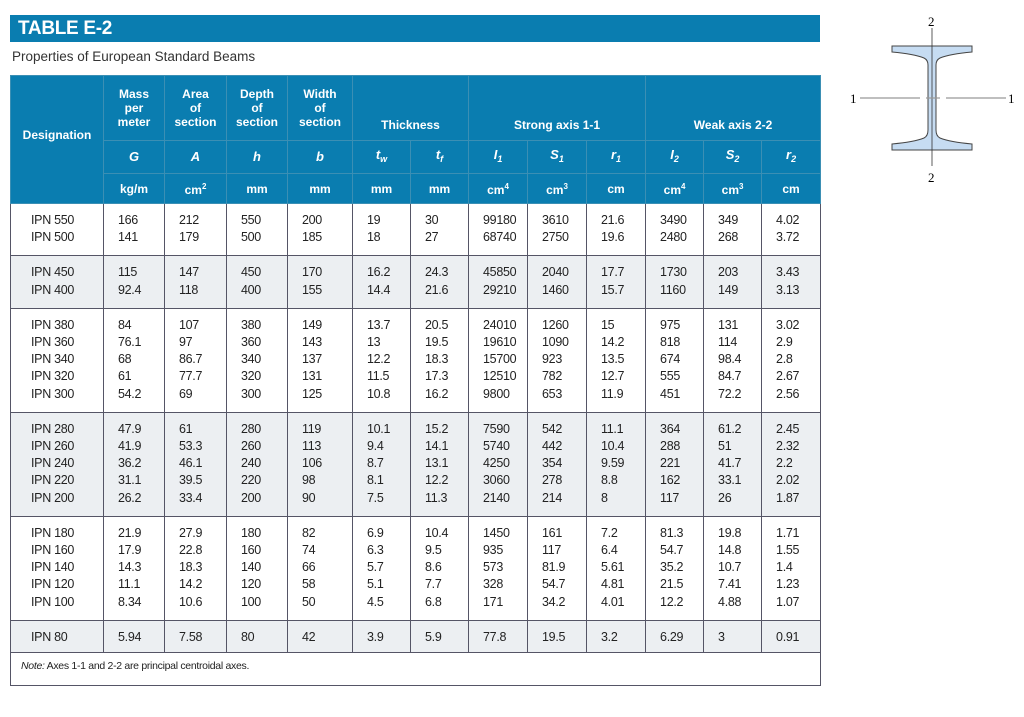  I want to click on value-cell-depth: 380 360 340 320 300, so click(257, 360).